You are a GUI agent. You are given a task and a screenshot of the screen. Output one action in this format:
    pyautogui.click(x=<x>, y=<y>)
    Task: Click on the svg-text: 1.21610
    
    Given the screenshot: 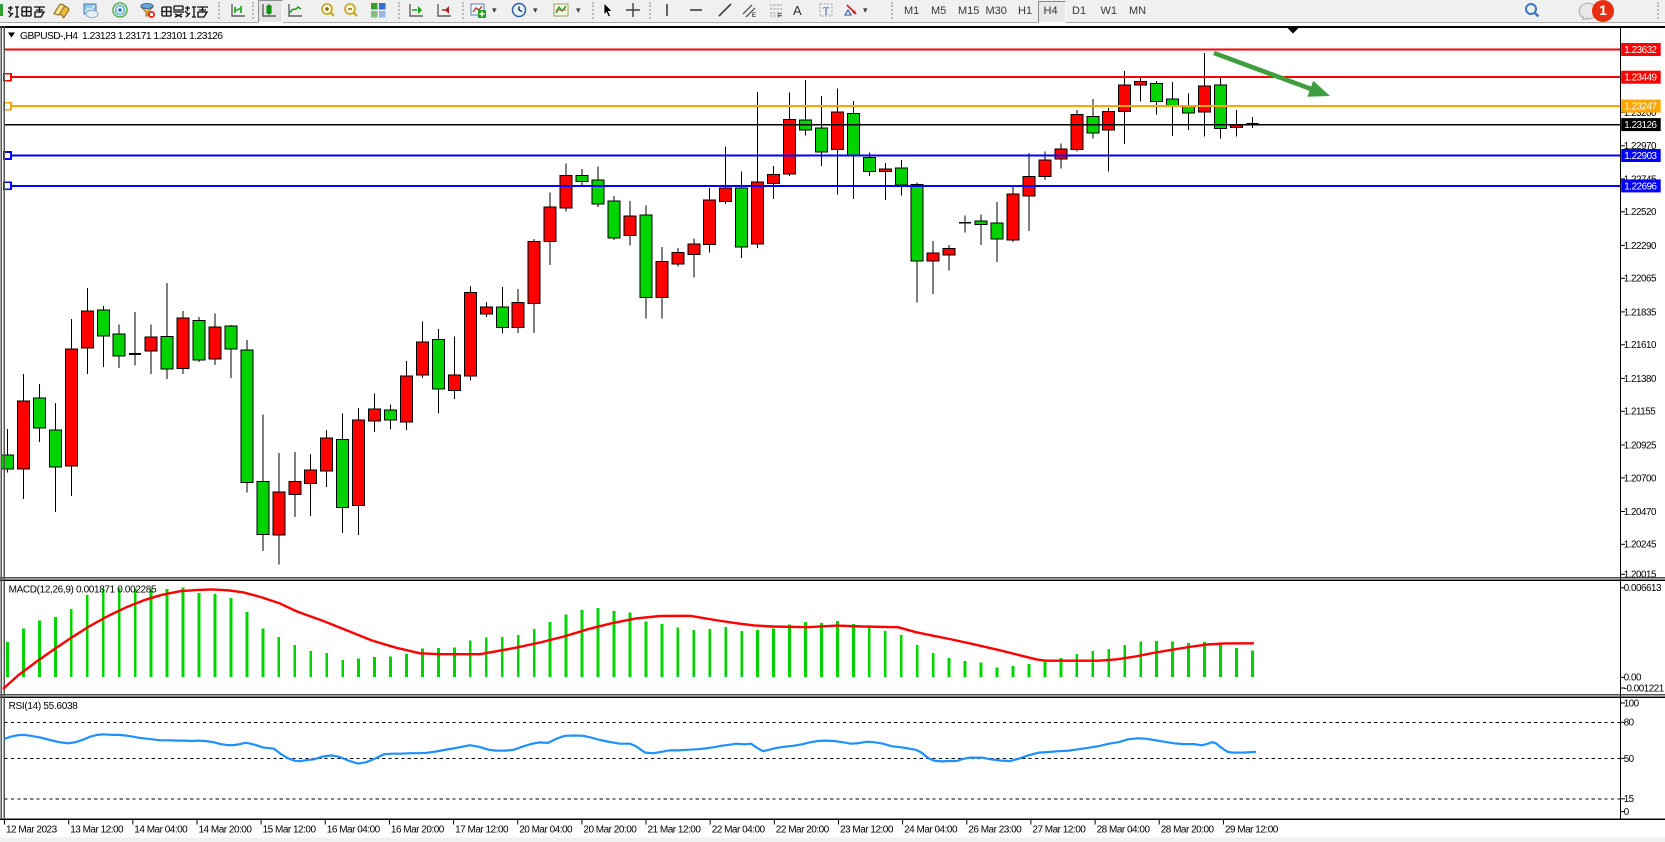 What is the action you would take?
    pyautogui.click(x=1640, y=345)
    